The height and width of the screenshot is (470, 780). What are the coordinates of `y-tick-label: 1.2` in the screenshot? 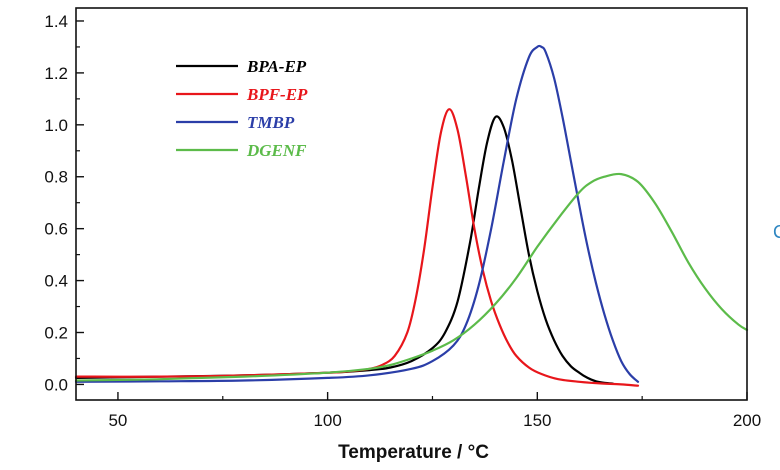 It's located at (56, 73).